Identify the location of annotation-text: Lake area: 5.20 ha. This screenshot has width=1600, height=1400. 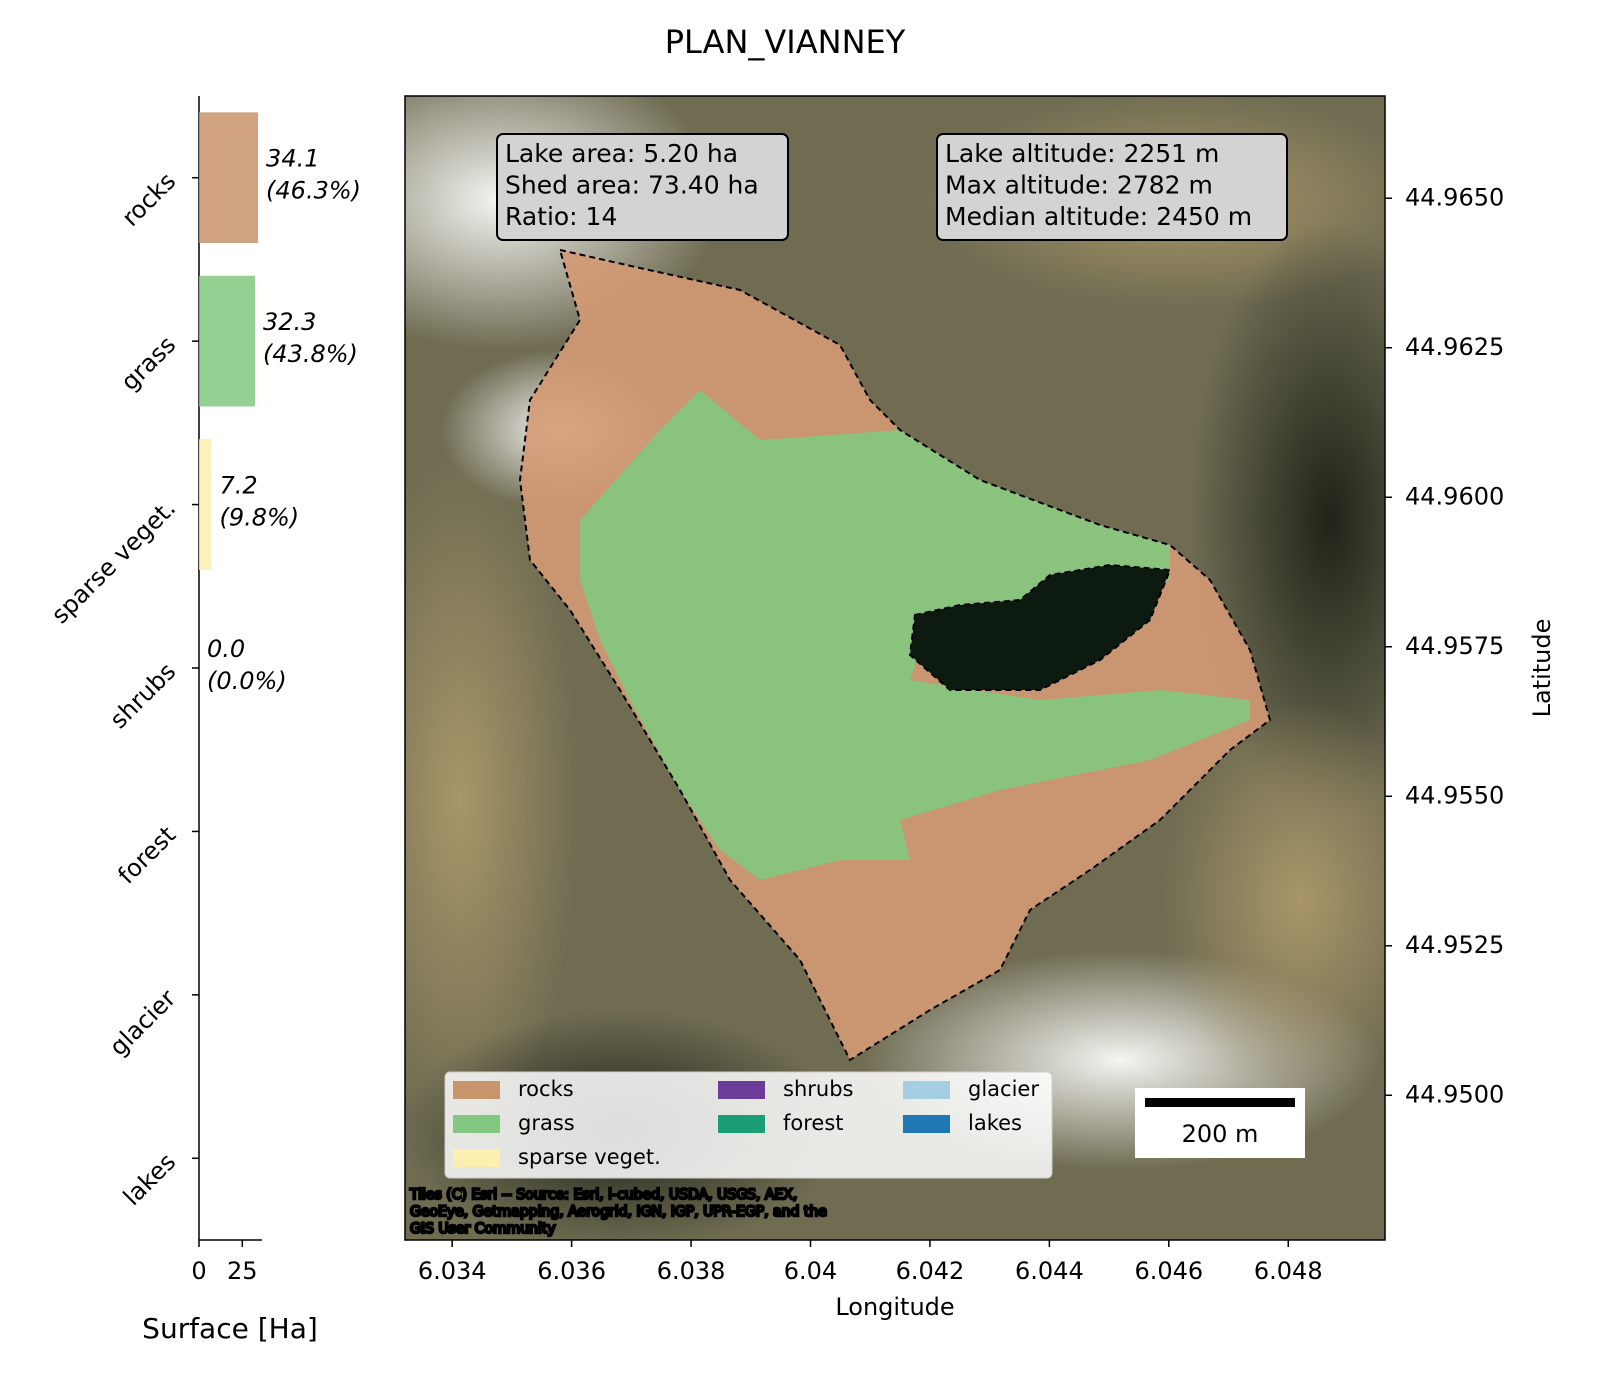
(621, 153).